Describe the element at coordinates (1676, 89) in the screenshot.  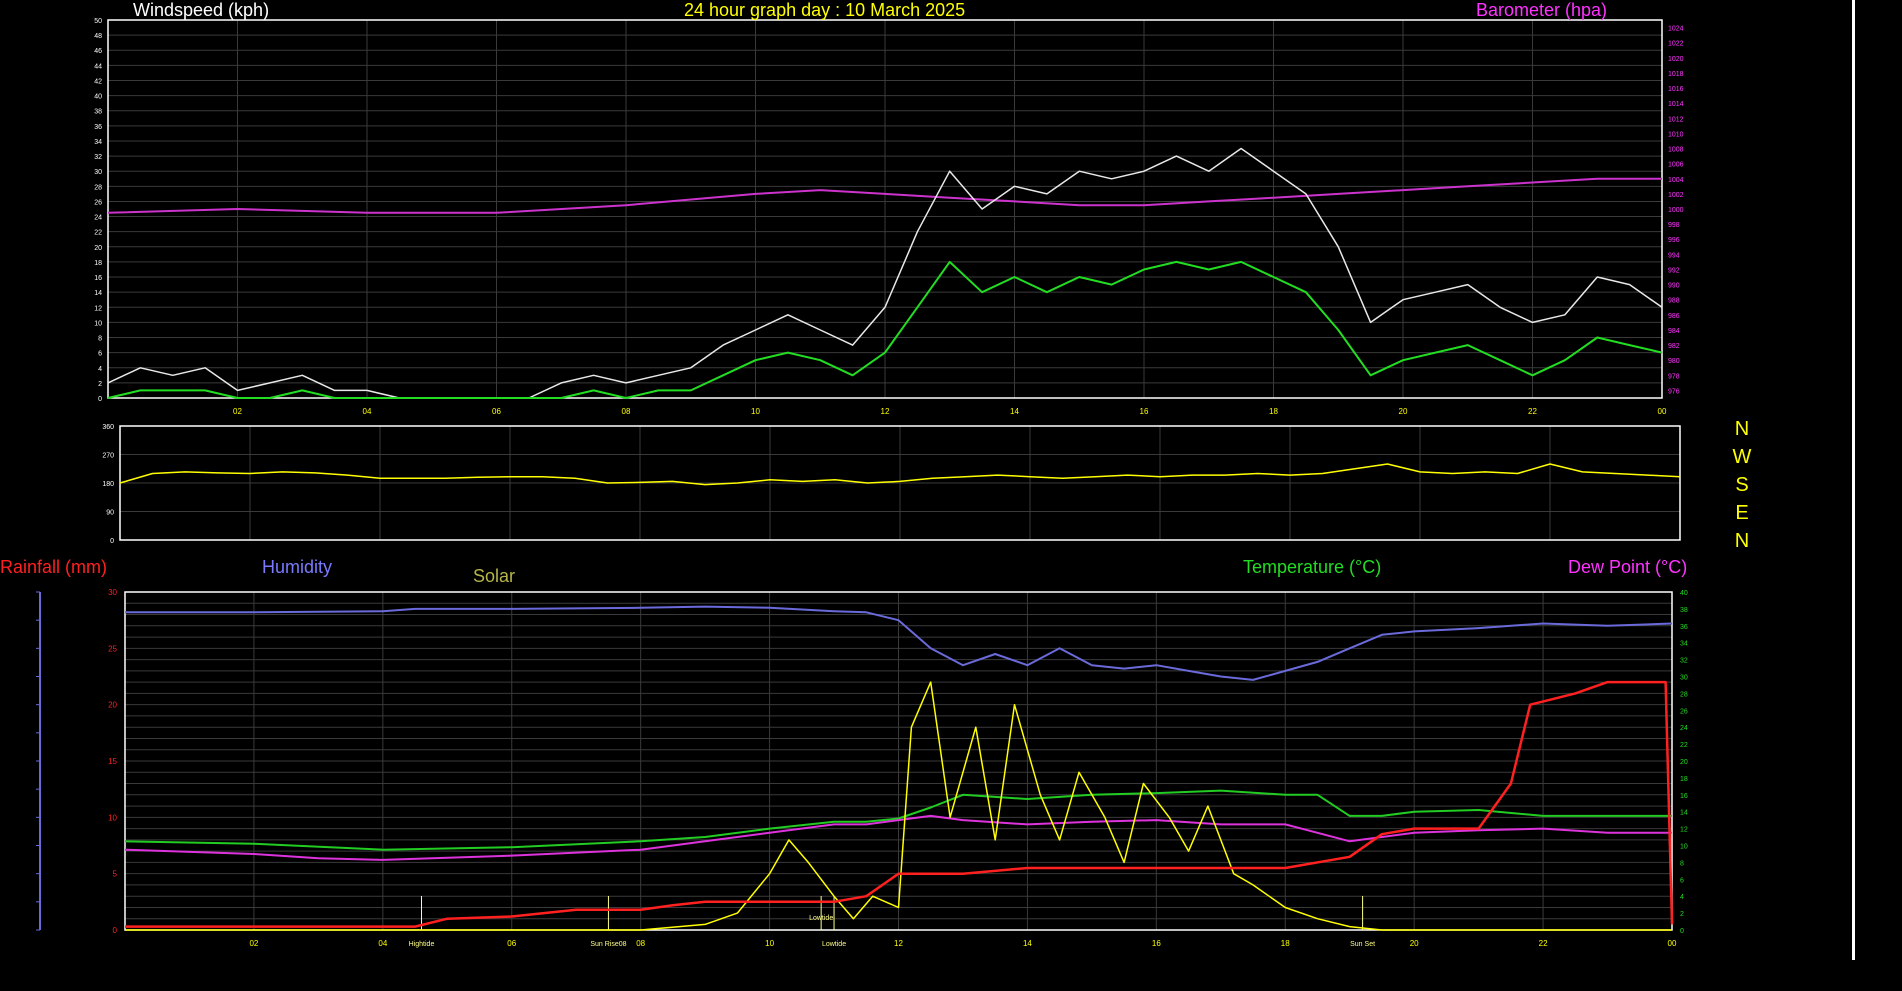
I see `baro-y-tick-label: 1016` at that location.